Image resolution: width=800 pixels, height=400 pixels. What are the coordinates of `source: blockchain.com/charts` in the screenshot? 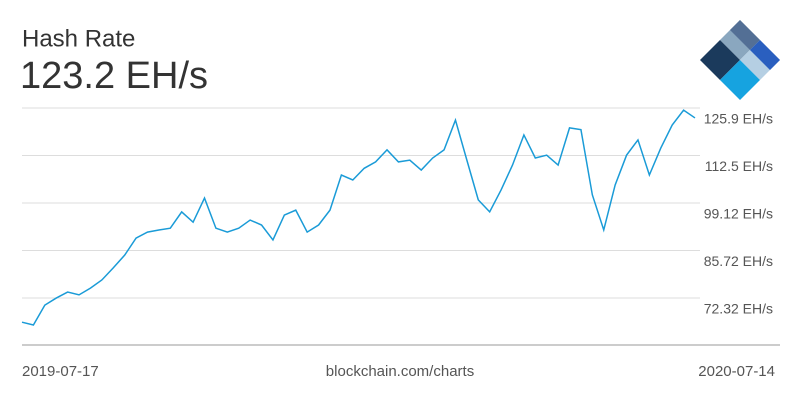 It's located at (400, 371).